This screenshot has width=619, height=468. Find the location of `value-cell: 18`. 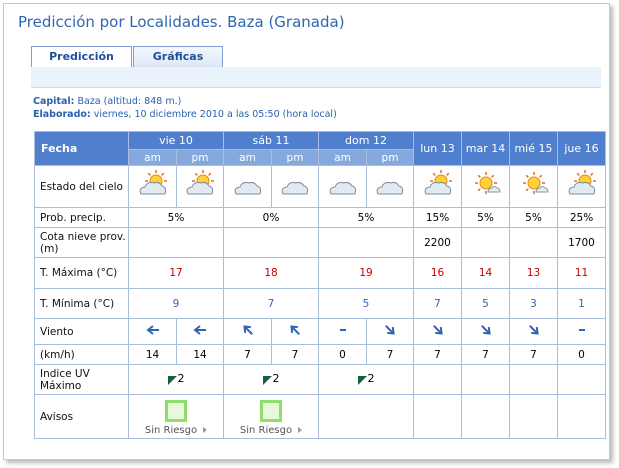

value-cell: 18 is located at coordinates (271, 273).